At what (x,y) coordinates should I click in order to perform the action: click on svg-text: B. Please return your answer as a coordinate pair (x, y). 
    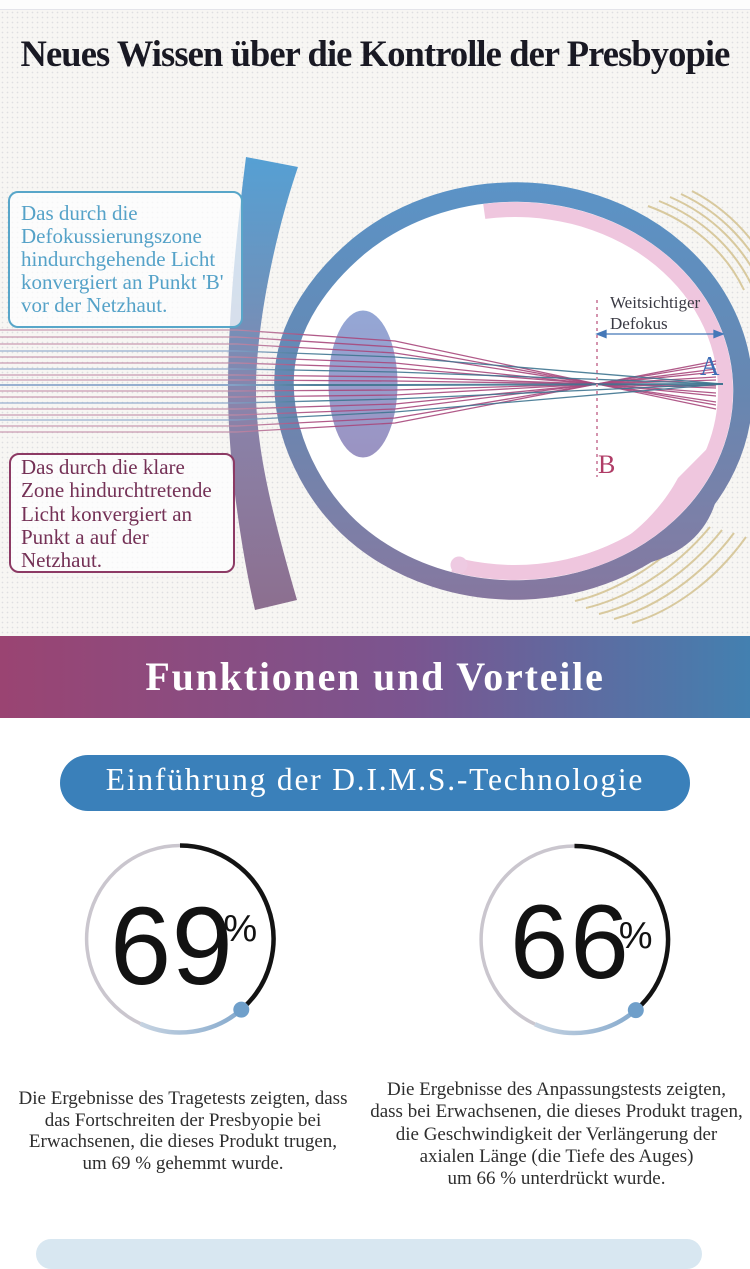
    Looking at the image, I should click on (606, 464).